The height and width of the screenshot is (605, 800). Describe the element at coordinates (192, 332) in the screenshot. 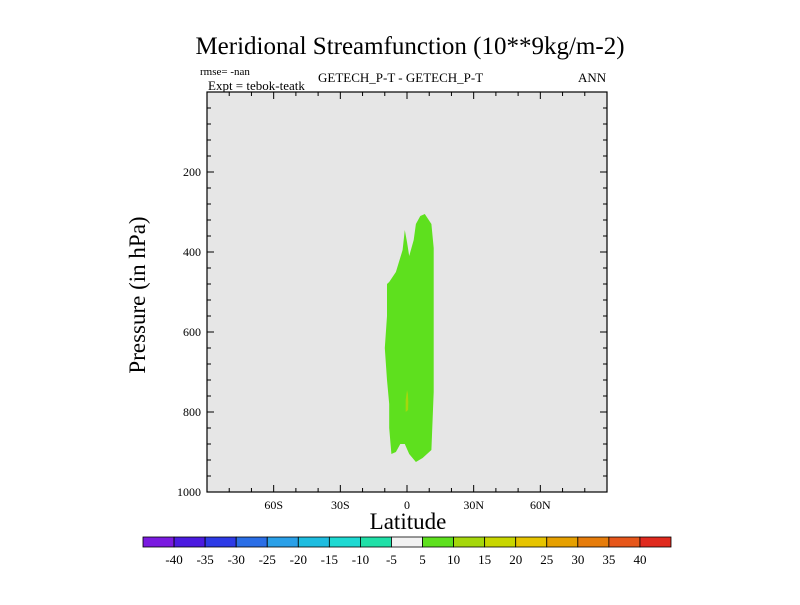

I see `y-tick-label: 600` at that location.